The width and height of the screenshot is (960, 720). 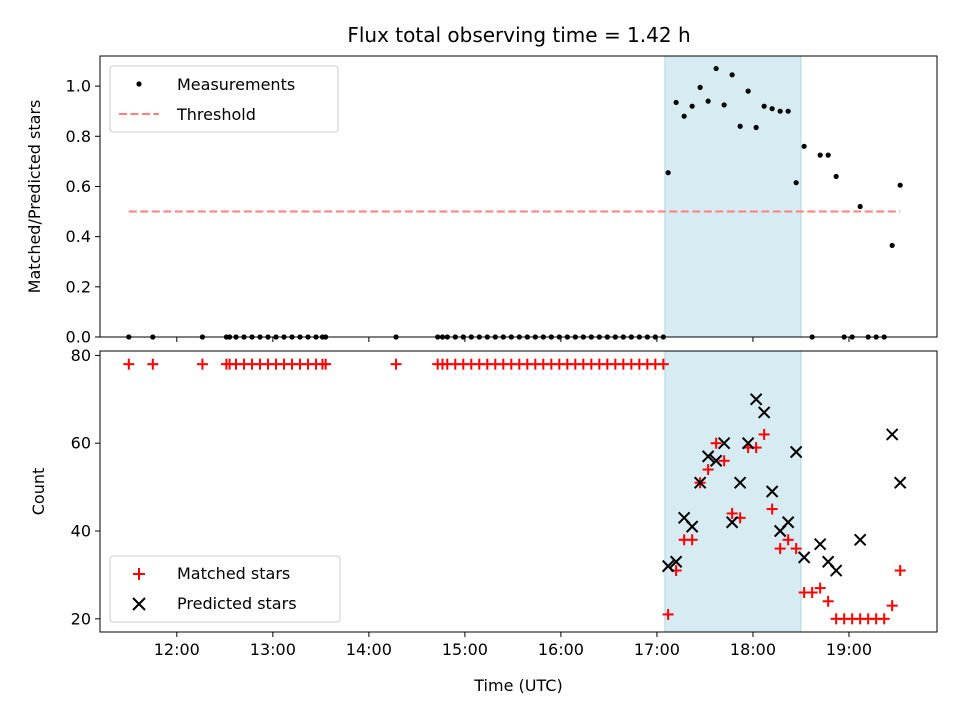 What do you see at coordinates (513, 339) in the screenshot?
I see `top-x-ticks` at bounding box center [513, 339].